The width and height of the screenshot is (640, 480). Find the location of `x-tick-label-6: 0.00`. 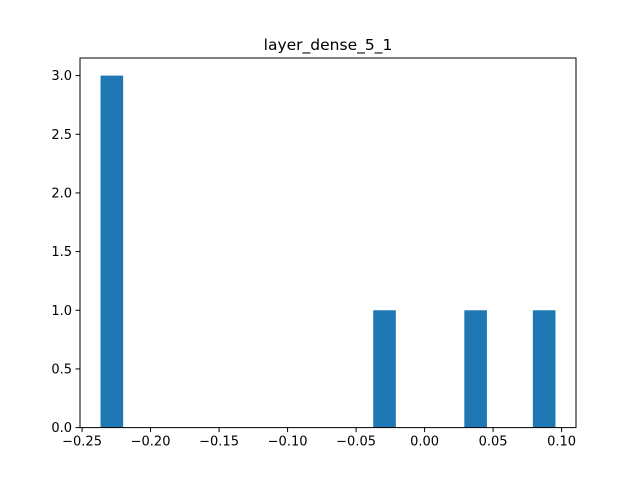

x-tick-label-6: 0.00 is located at coordinates (424, 442).